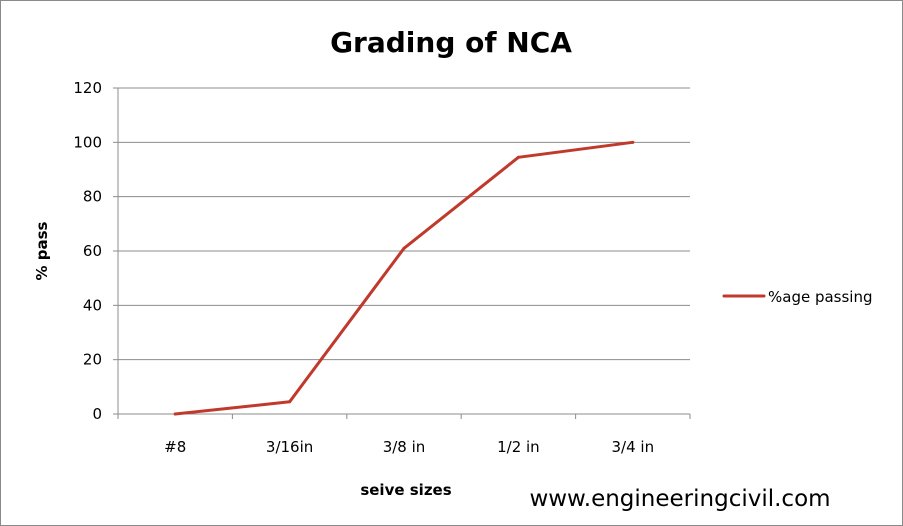  Describe the element at coordinates (404, 447) in the screenshot. I see `x-tick-label: 3/8 in` at that location.